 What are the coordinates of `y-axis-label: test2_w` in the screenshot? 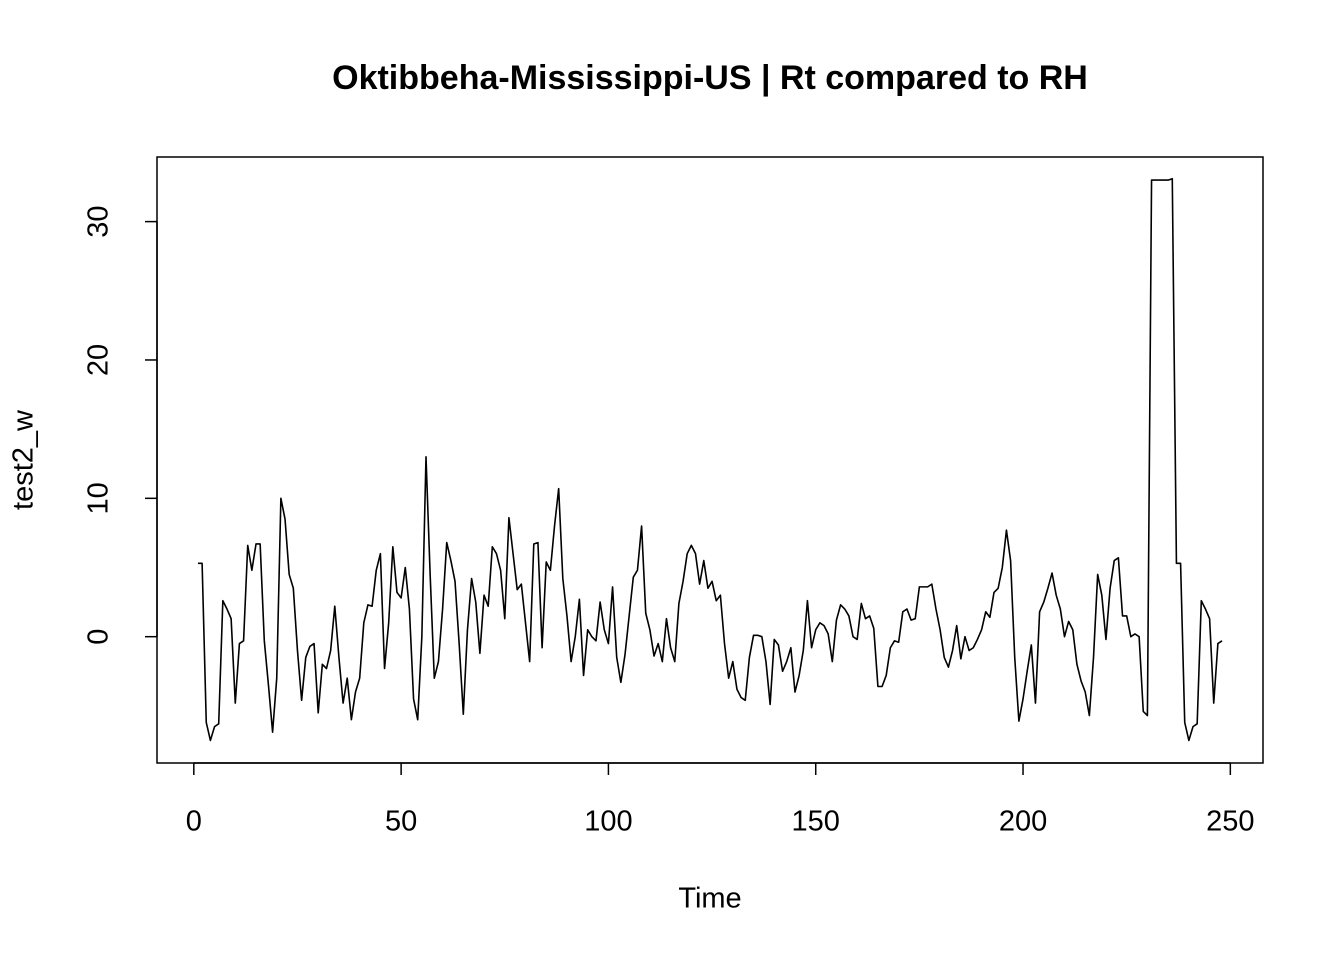 It's located at (24, 459).